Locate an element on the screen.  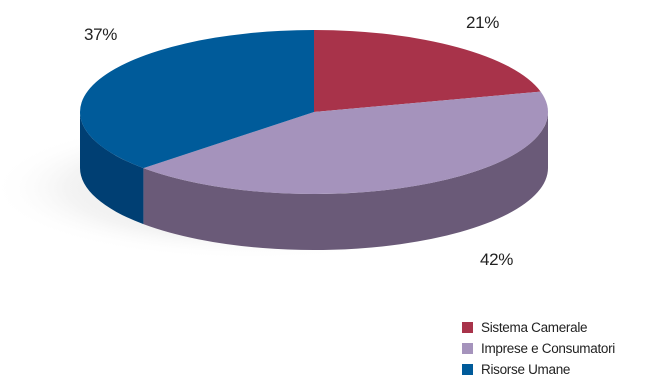
legend-label: Sistema Camerale is located at coordinates (534, 327).